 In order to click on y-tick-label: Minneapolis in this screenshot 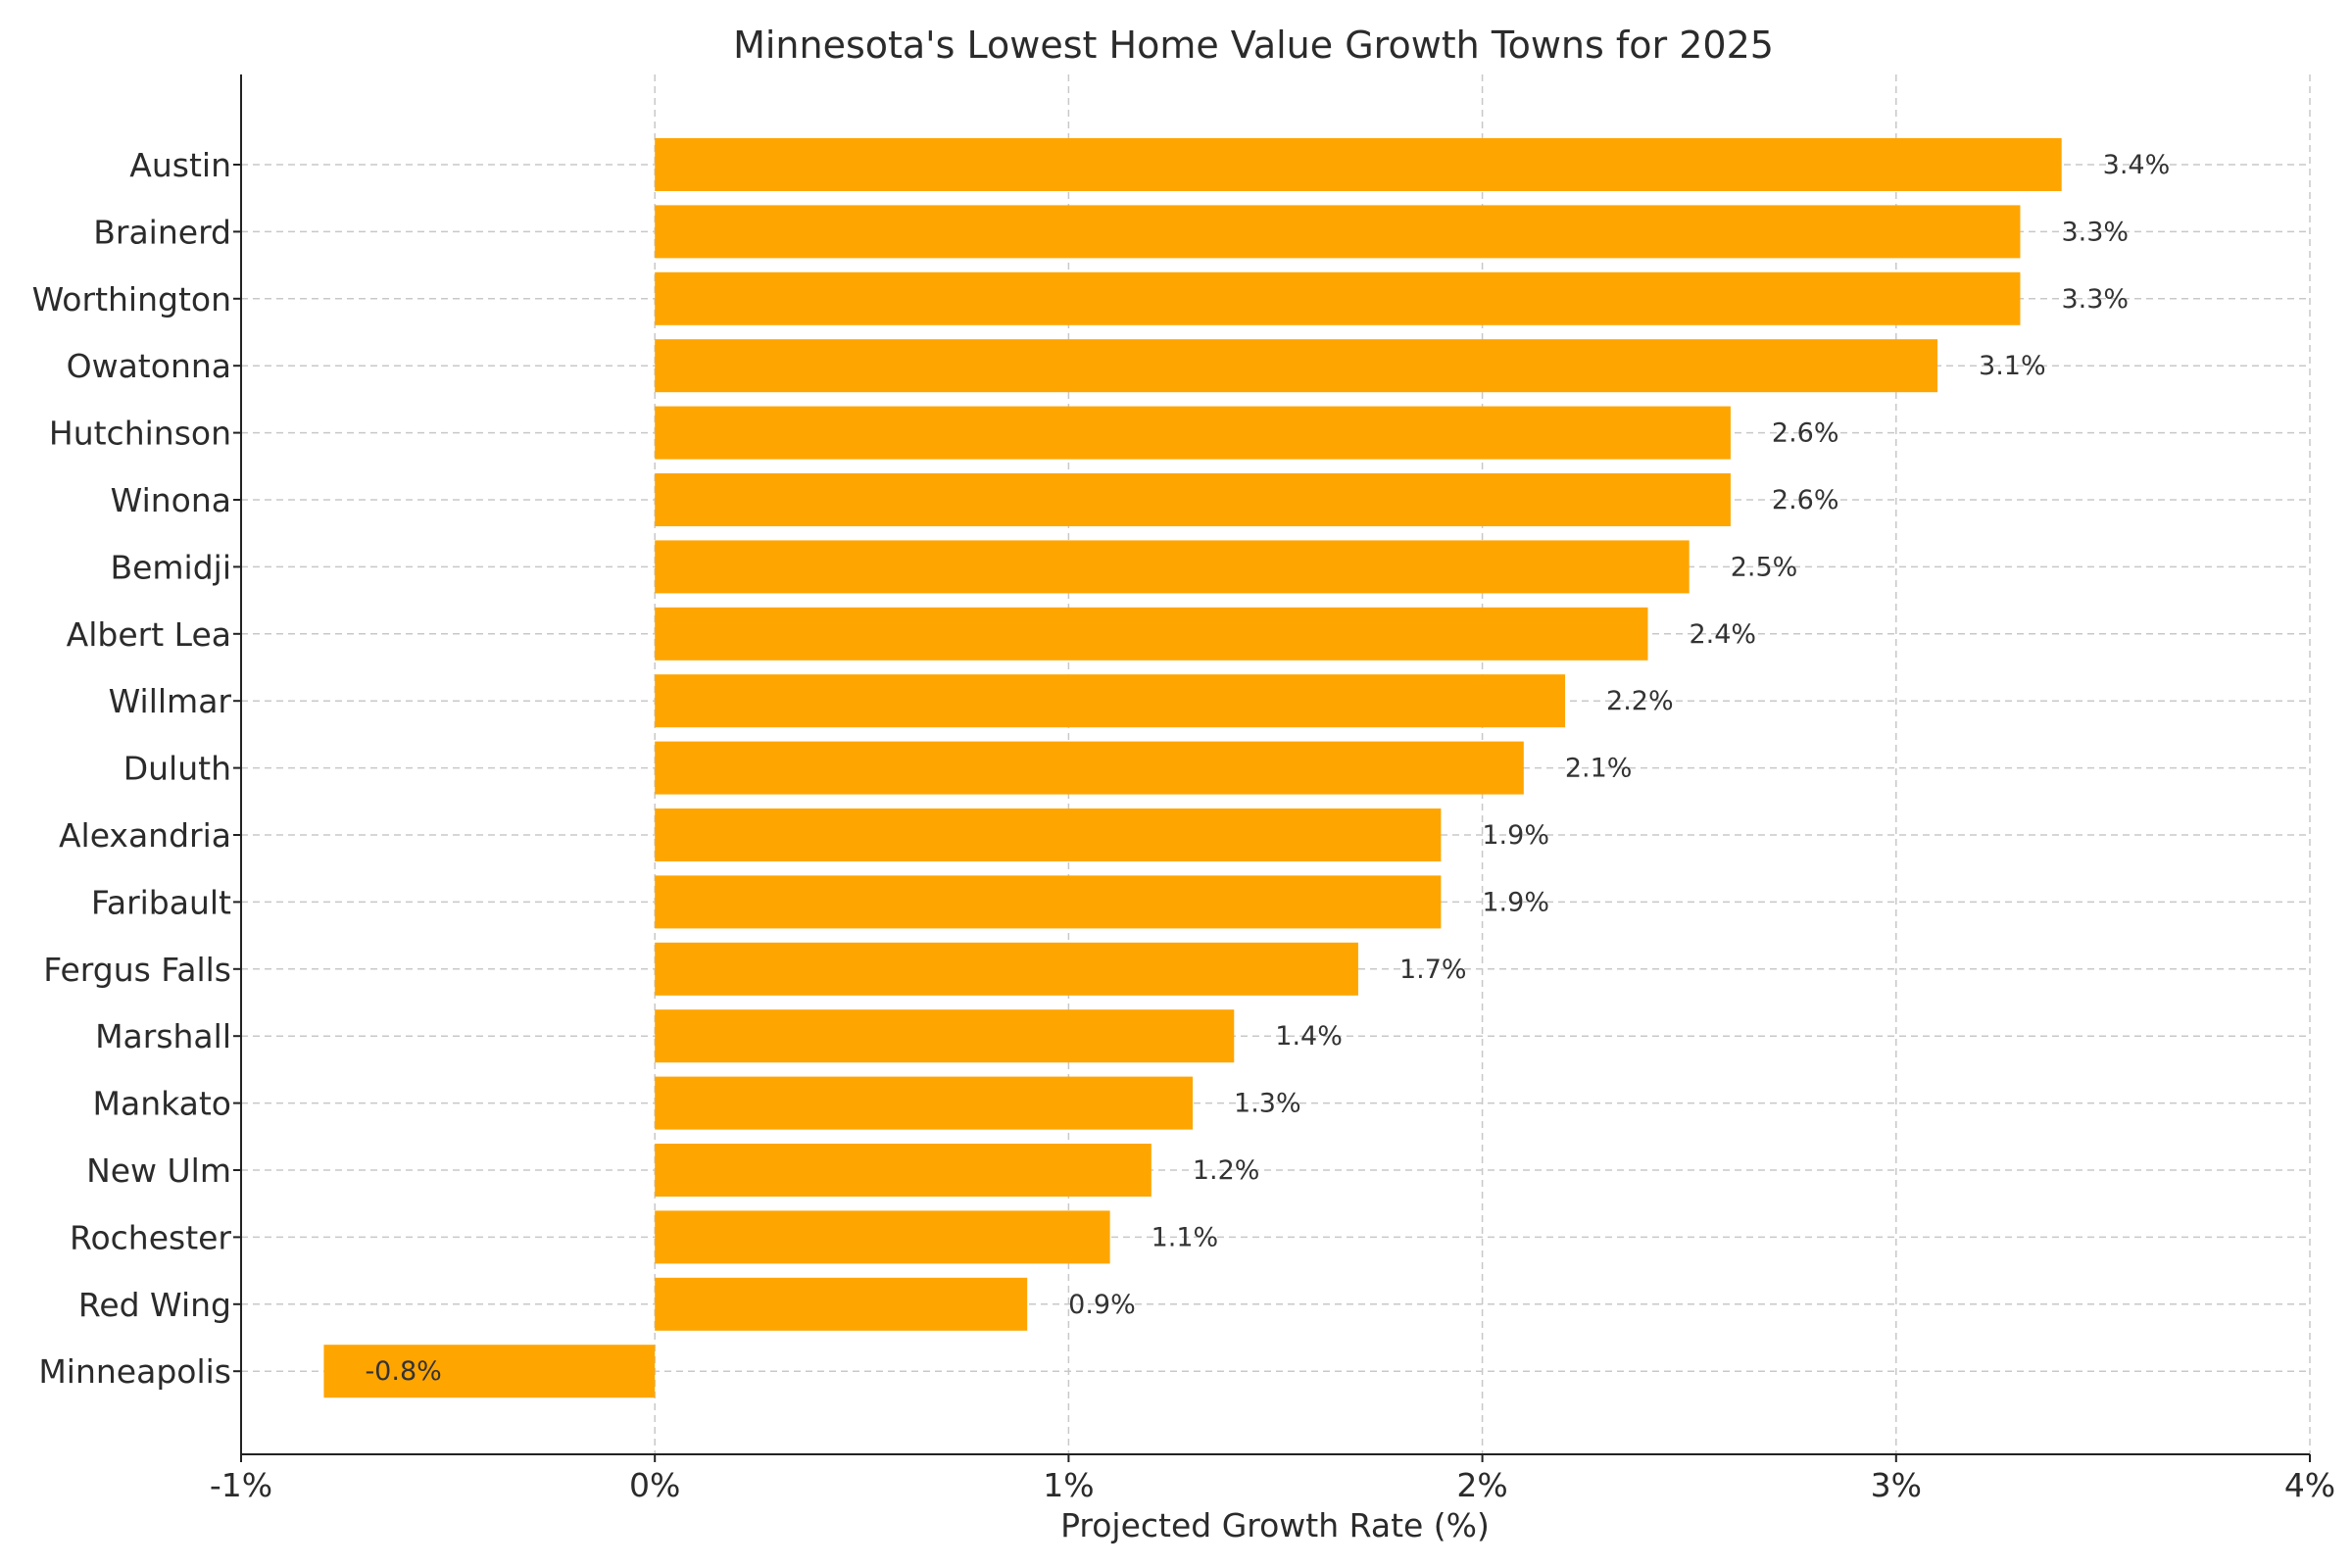, I will do `click(134, 1371)`.